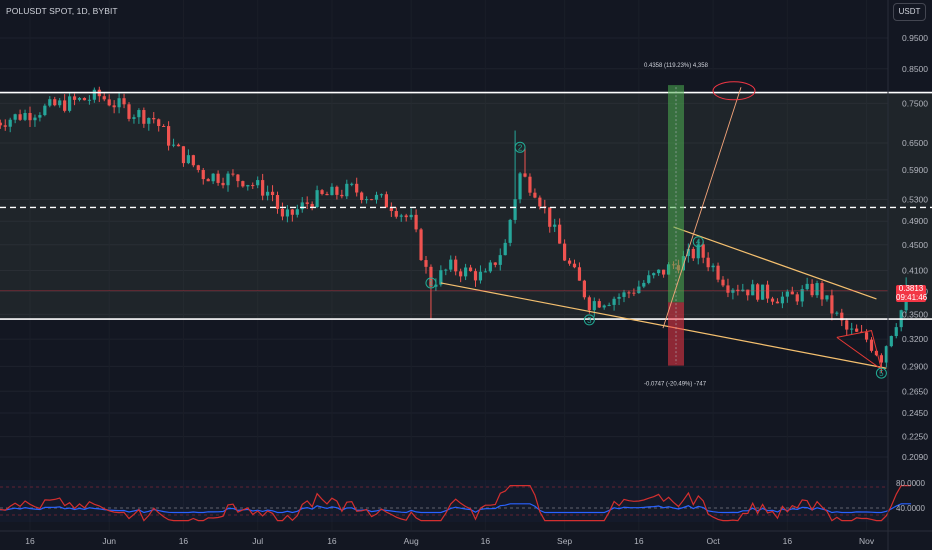  I want to click on wave-label-1: 1, so click(431, 283).